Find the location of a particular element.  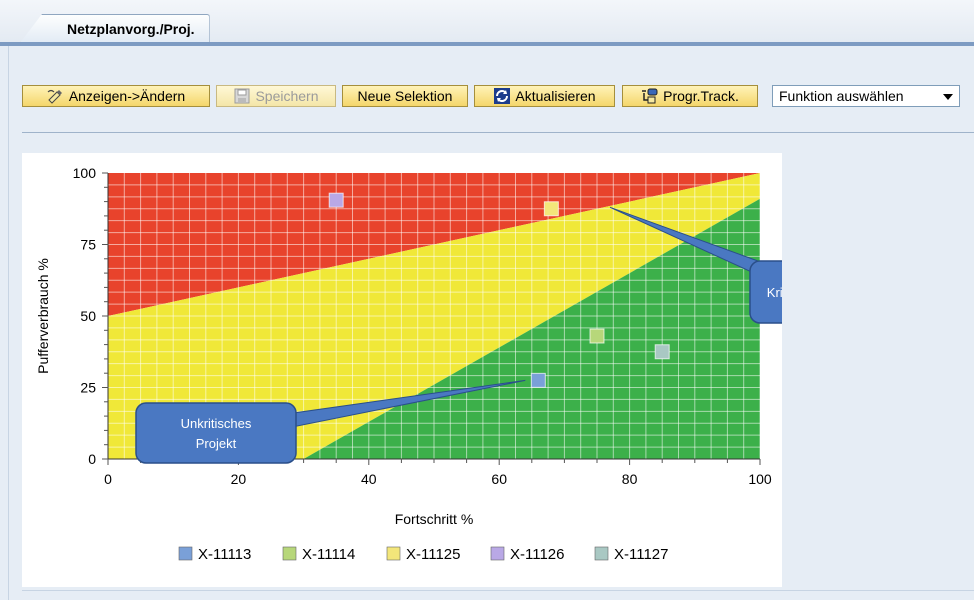

refresh-icon is located at coordinates (502, 96).